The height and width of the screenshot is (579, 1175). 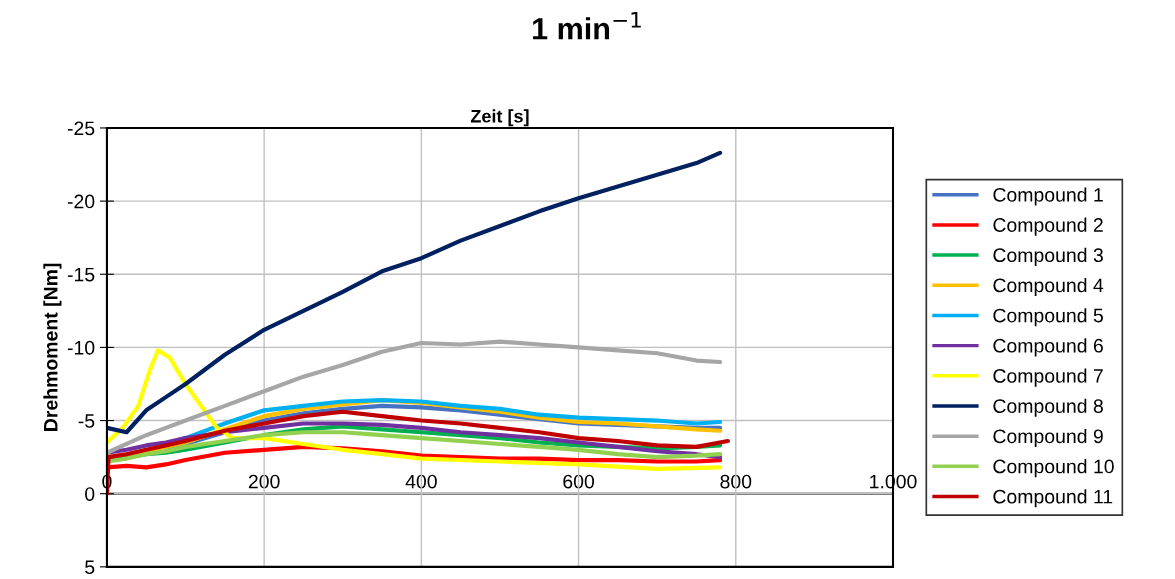 What do you see at coordinates (81, 201) in the screenshot?
I see `y-tick-label: -20` at bounding box center [81, 201].